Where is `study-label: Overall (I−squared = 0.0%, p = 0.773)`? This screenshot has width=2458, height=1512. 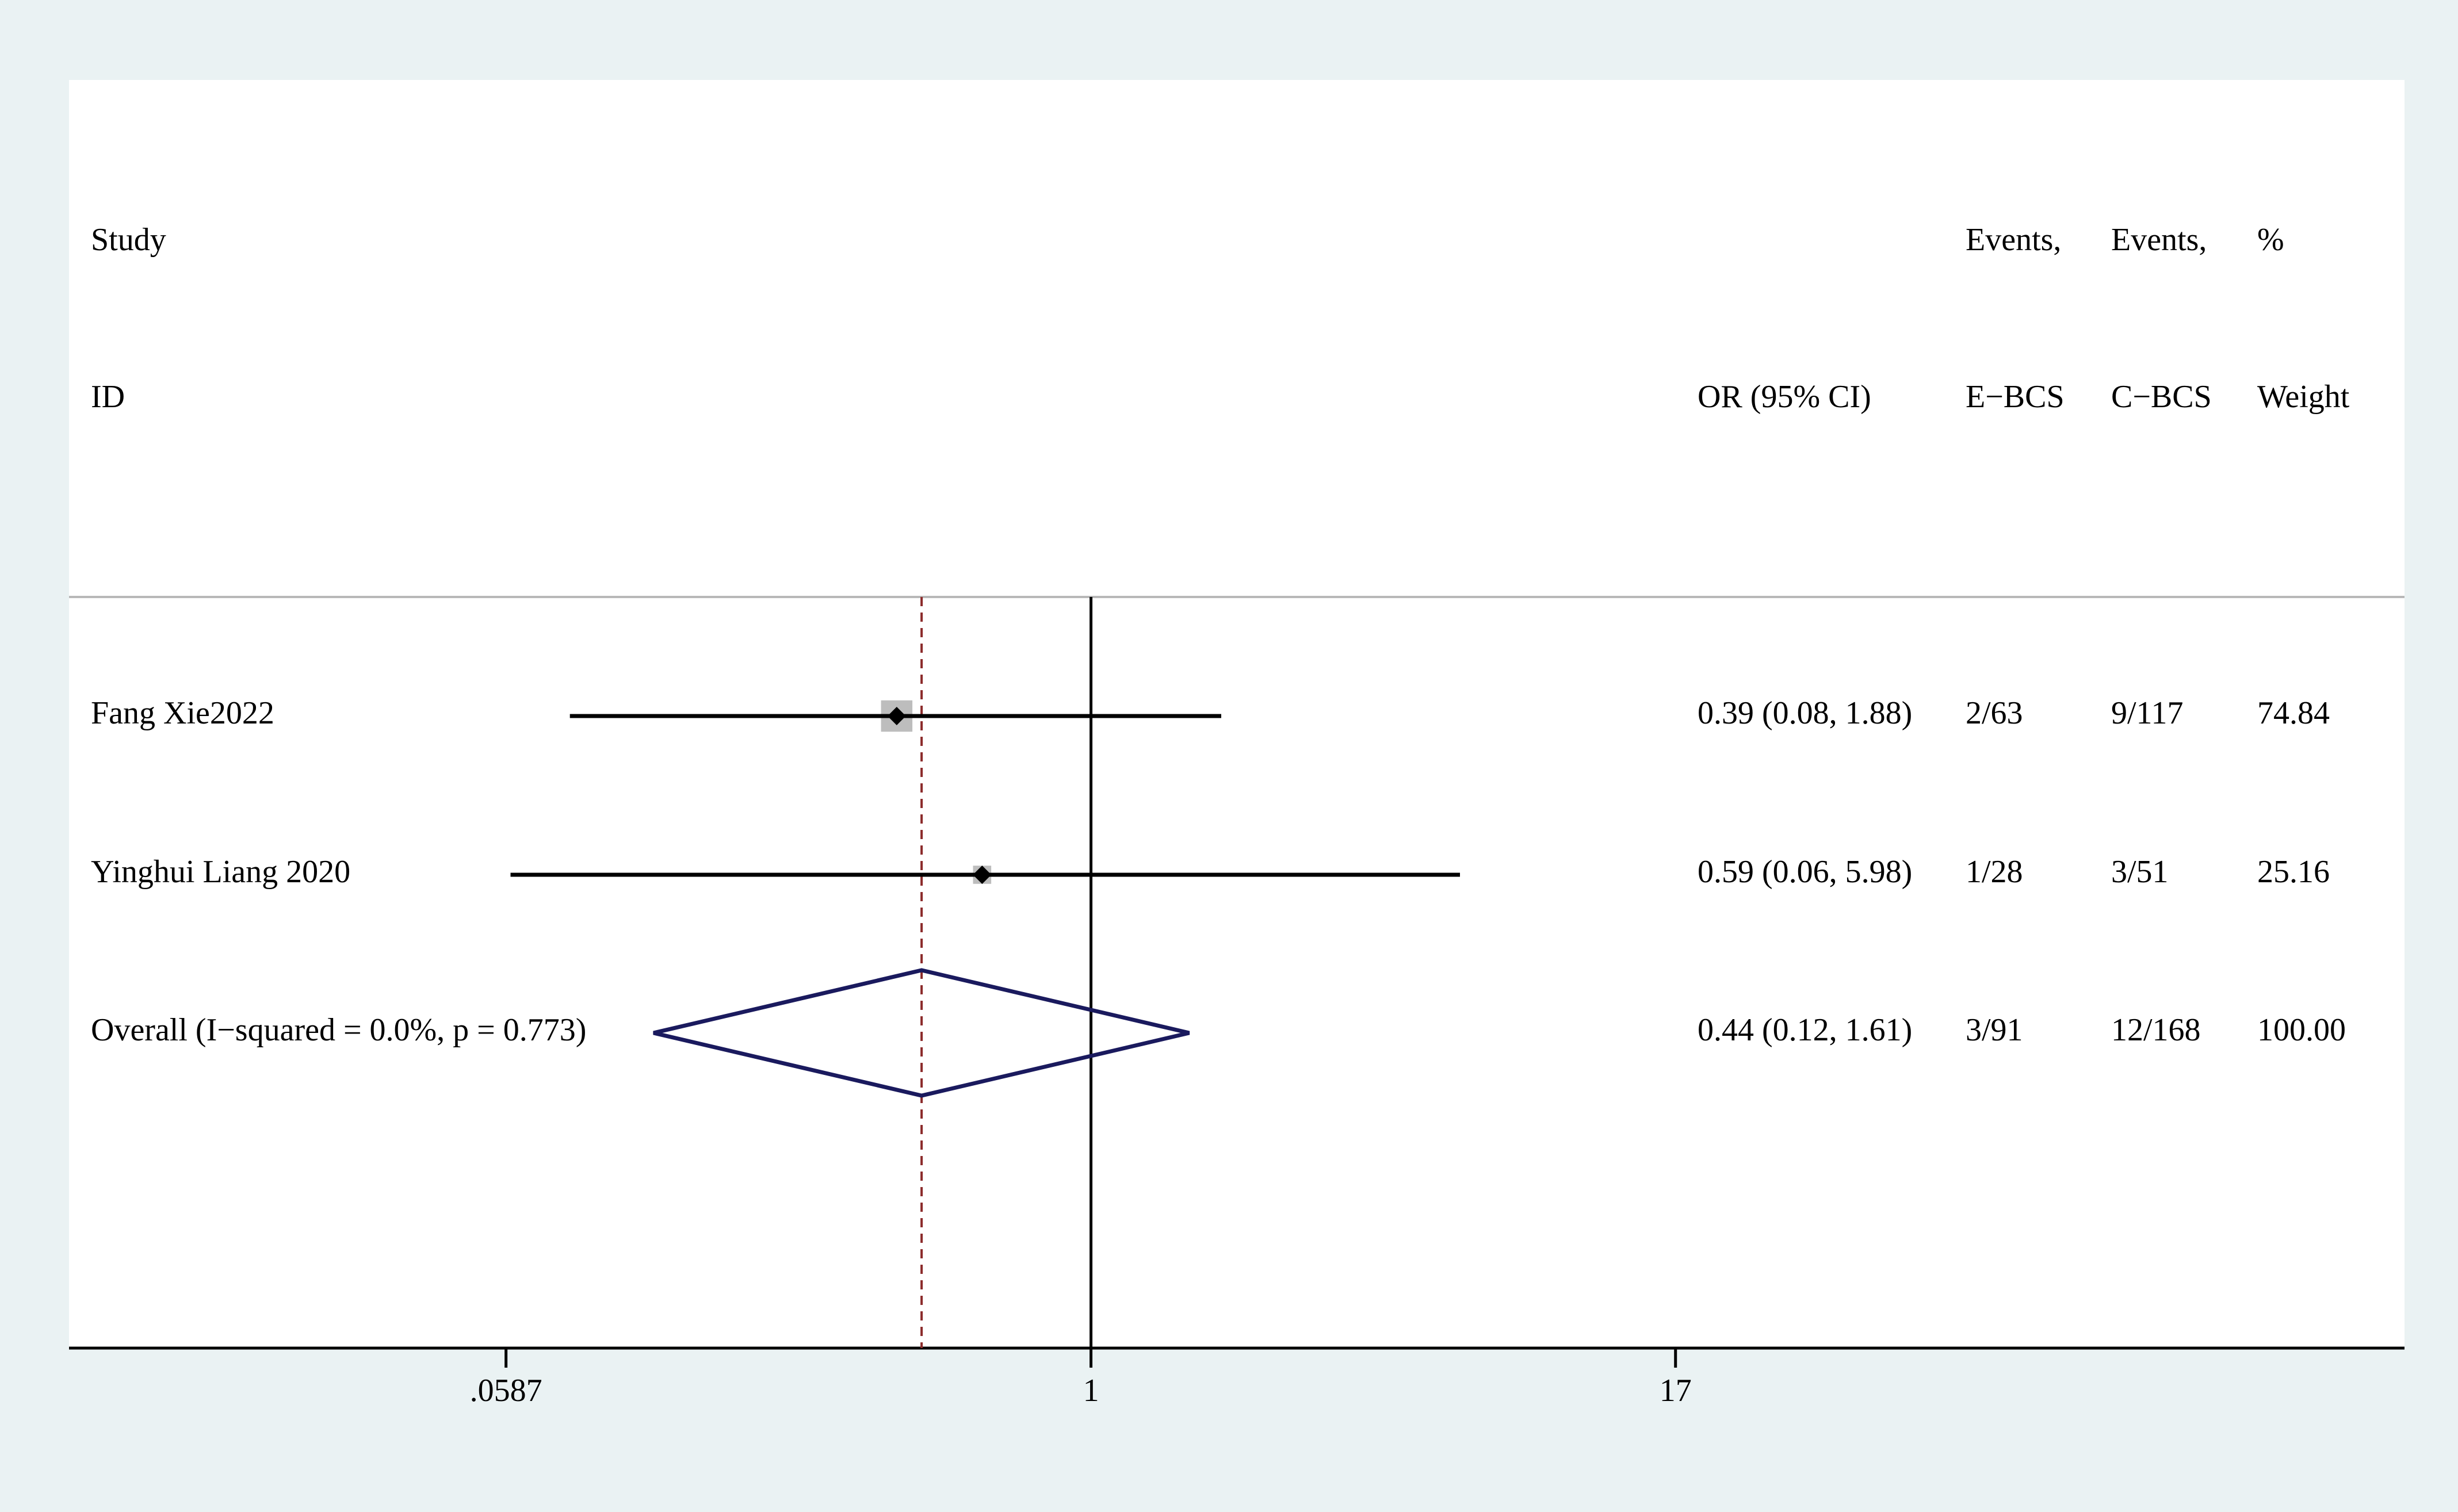
study-label: Overall (I−squared = 0.0%, p = 0.773) is located at coordinates (338, 1030).